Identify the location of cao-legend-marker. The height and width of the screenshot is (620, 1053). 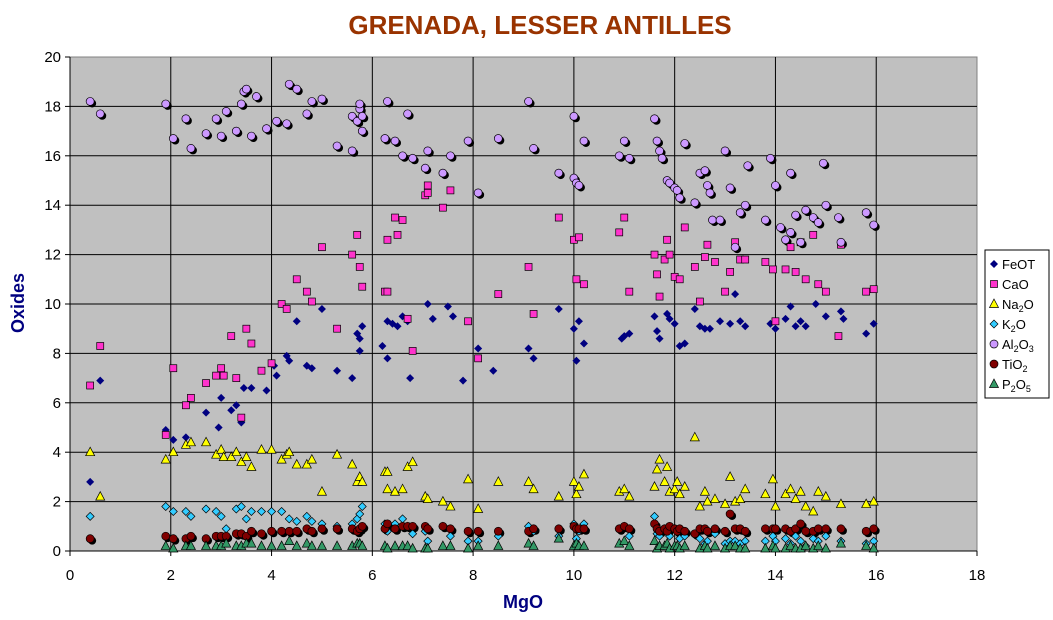
(994, 284).